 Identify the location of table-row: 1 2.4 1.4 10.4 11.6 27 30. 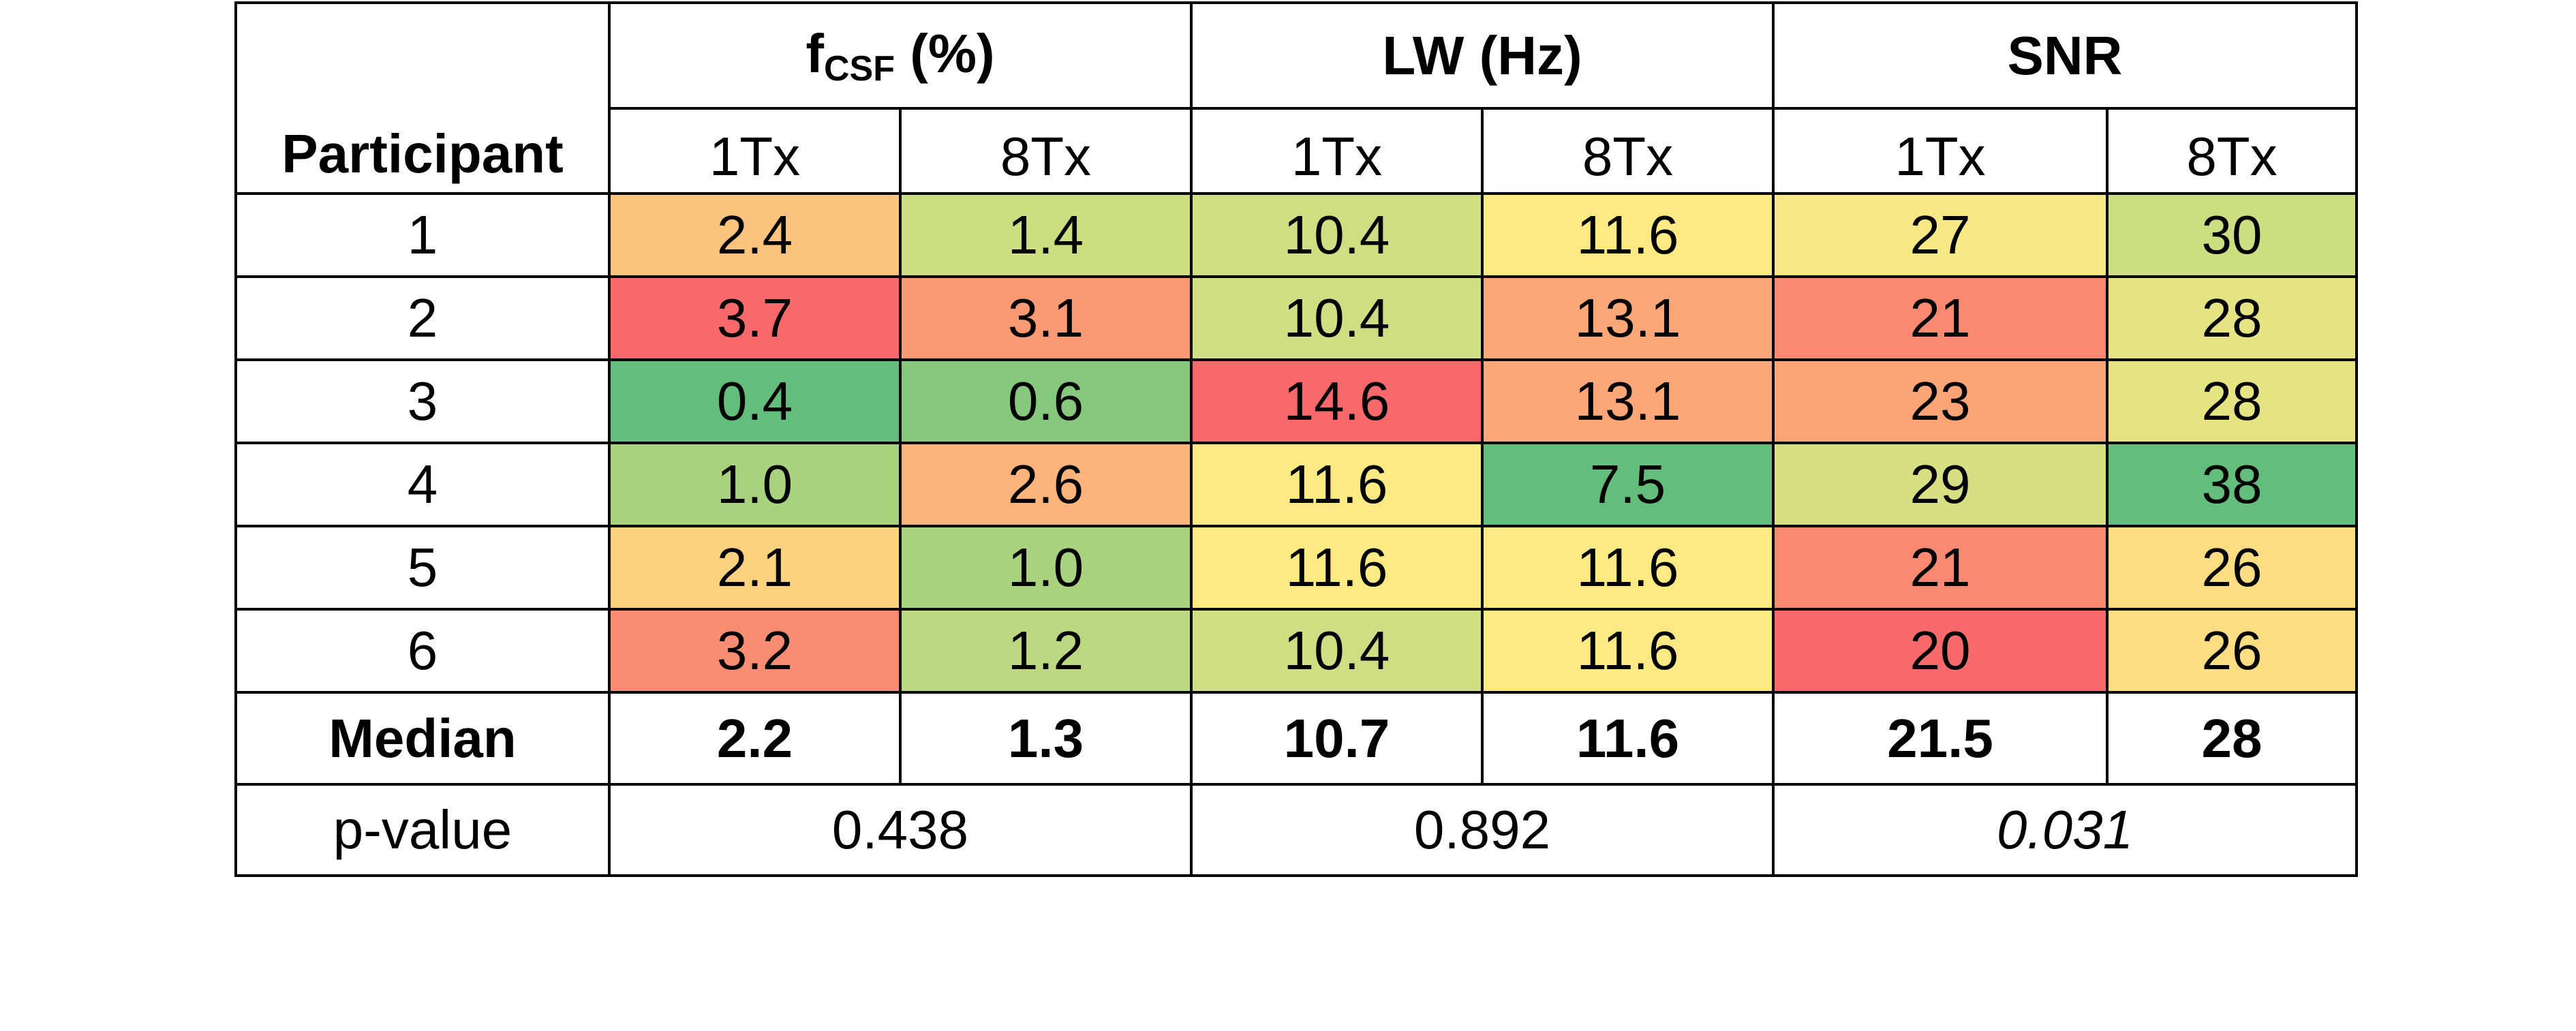
(1296, 235).